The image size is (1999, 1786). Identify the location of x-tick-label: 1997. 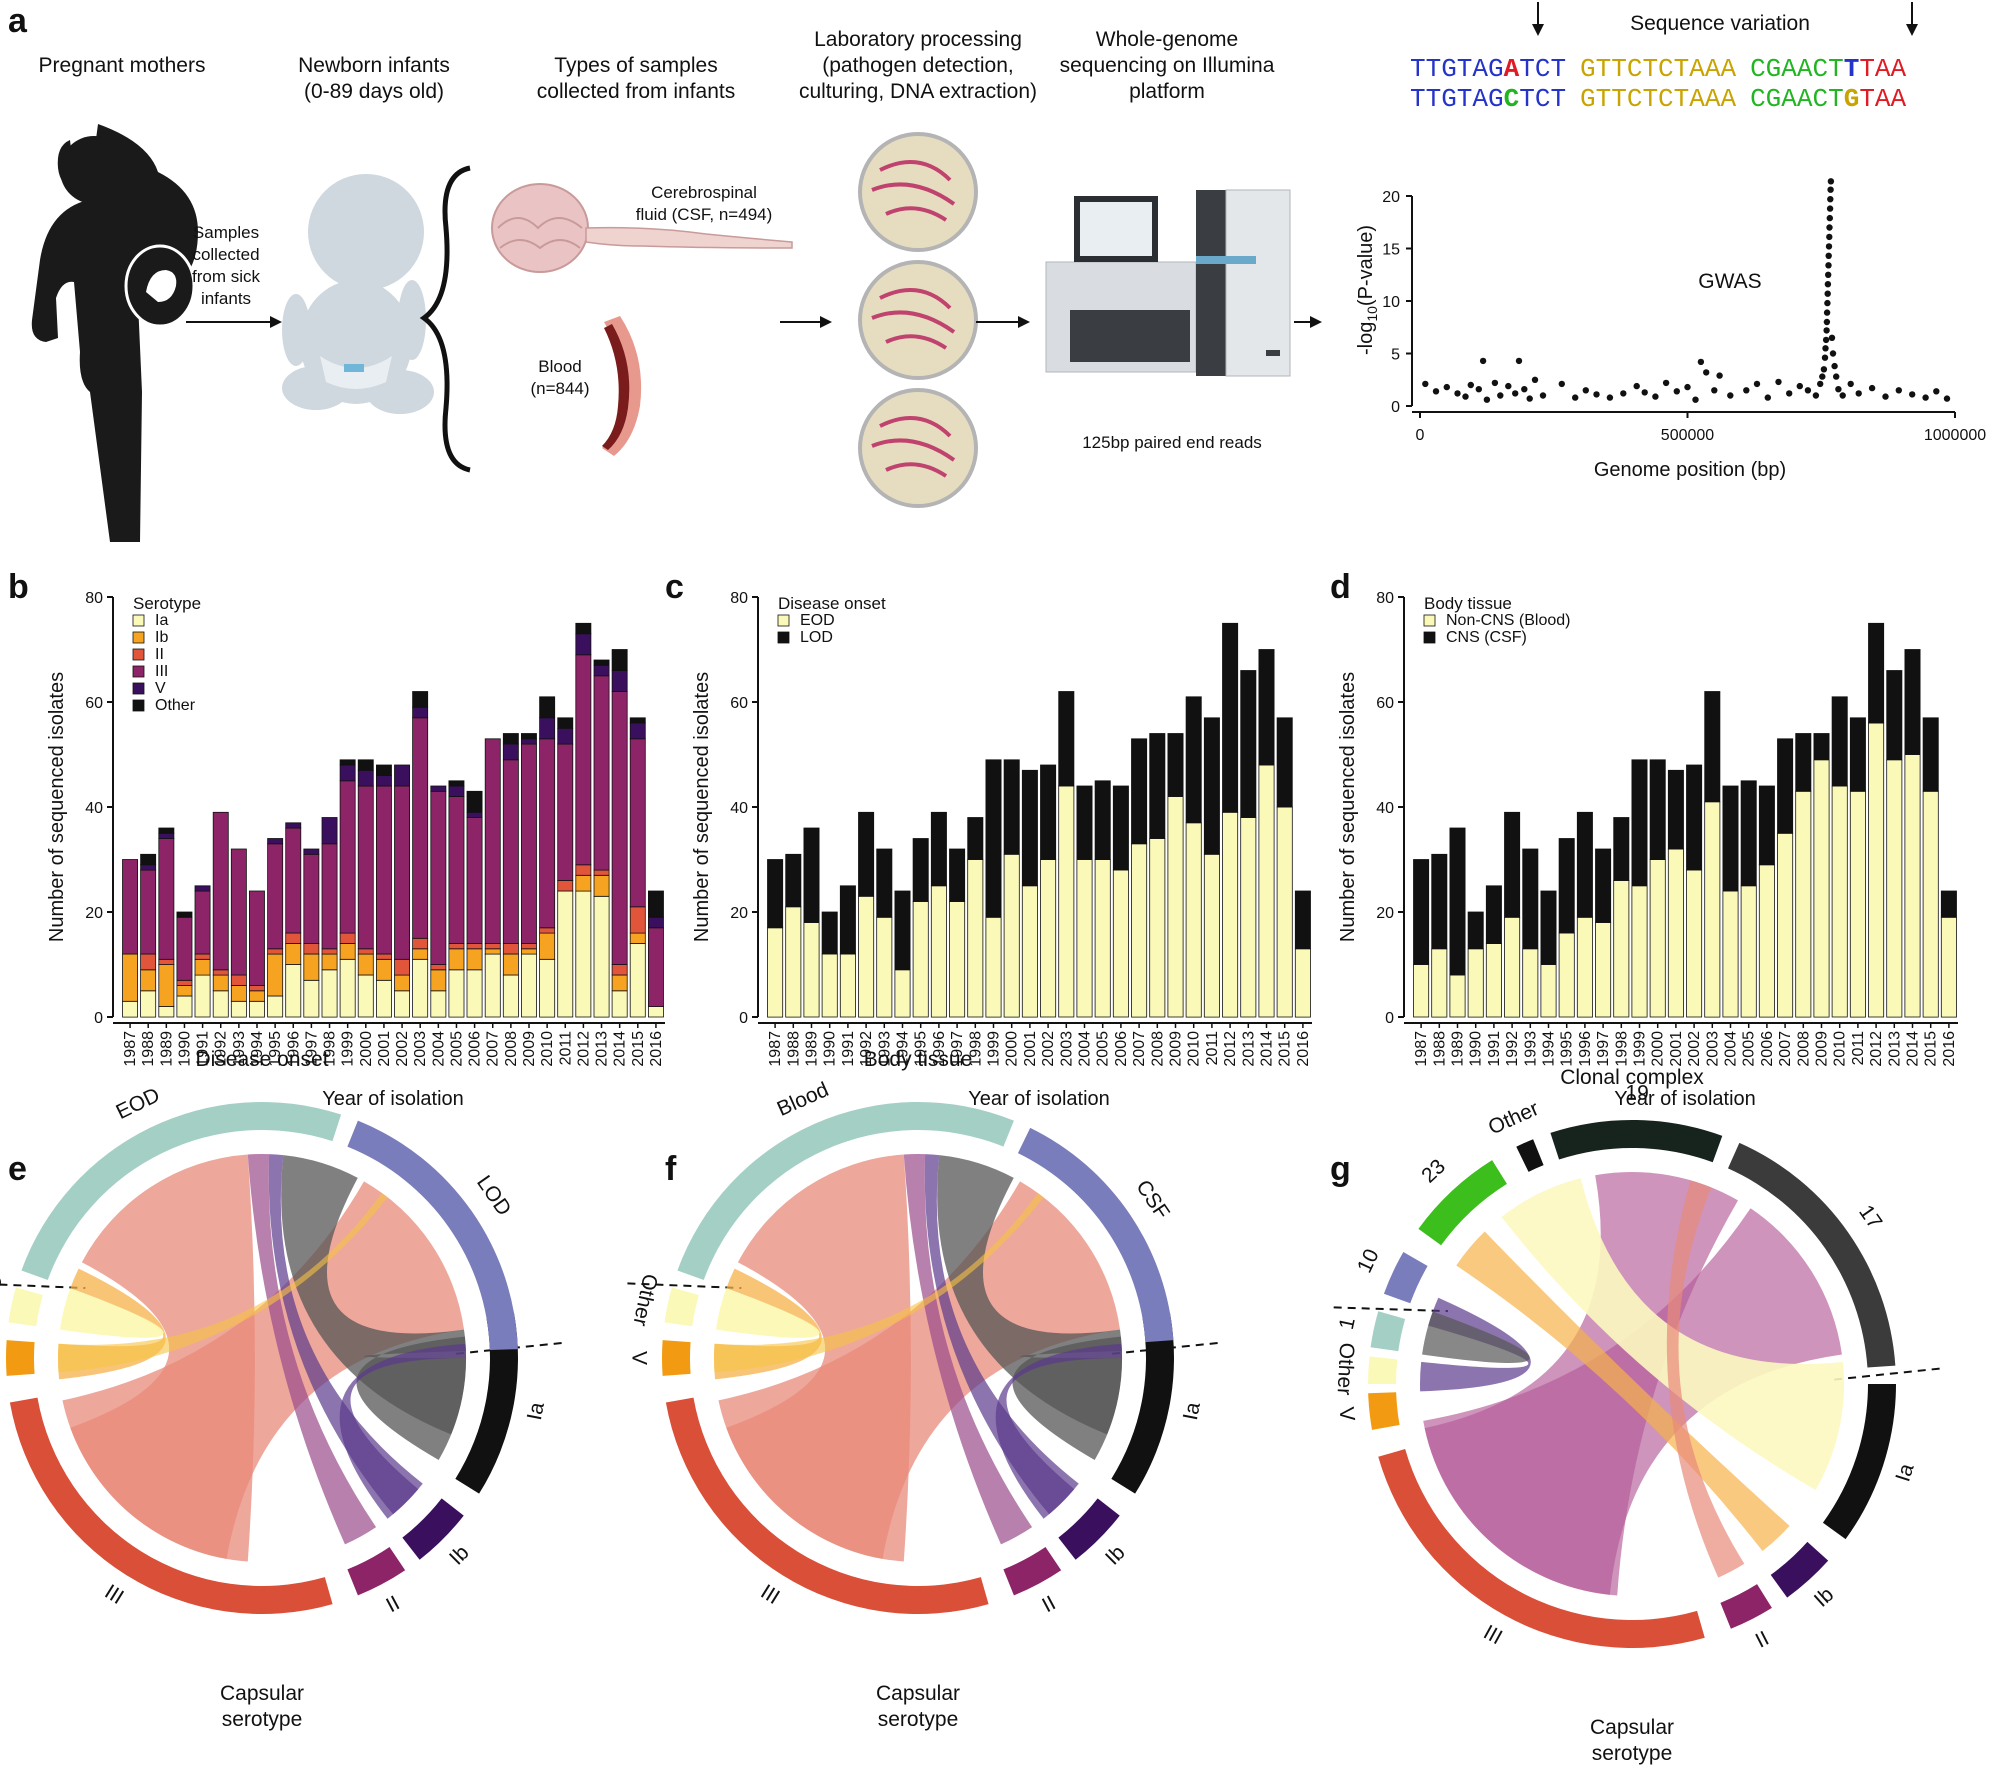
(1603, 1049).